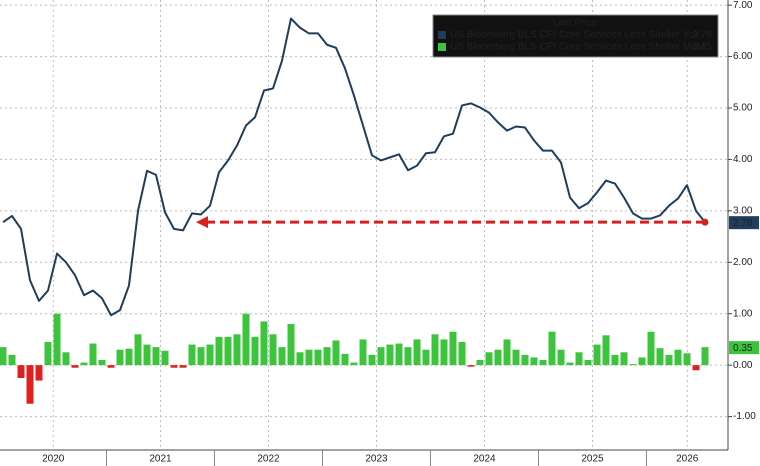  What do you see at coordinates (743, 108) in the screenshot?
I see `y-tick-label: 5.00` at bounding box center [743, 108].